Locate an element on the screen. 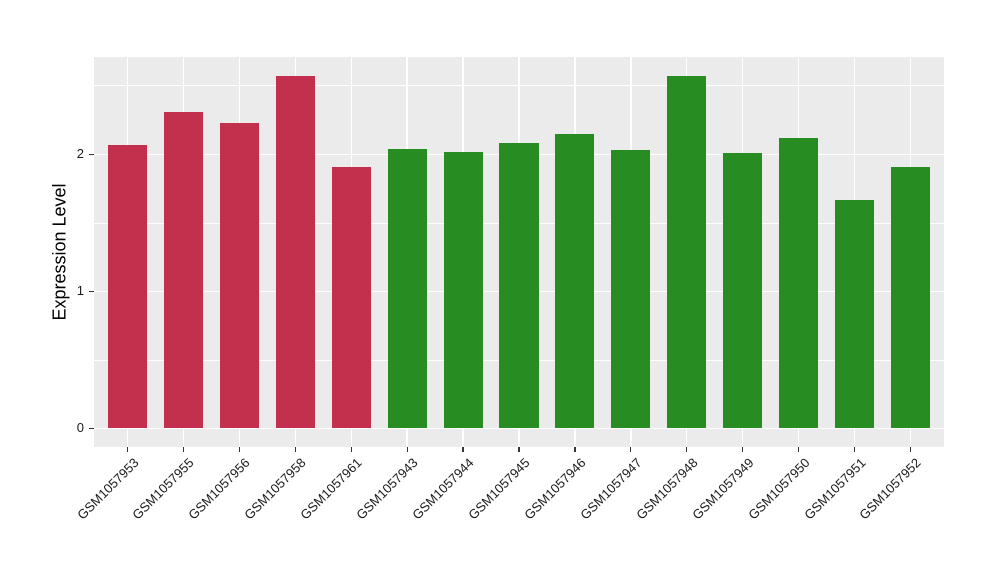 The height and width of the screenshot is (580, 1000). bar-GSM1057944 is located at coordinates (463, 290).